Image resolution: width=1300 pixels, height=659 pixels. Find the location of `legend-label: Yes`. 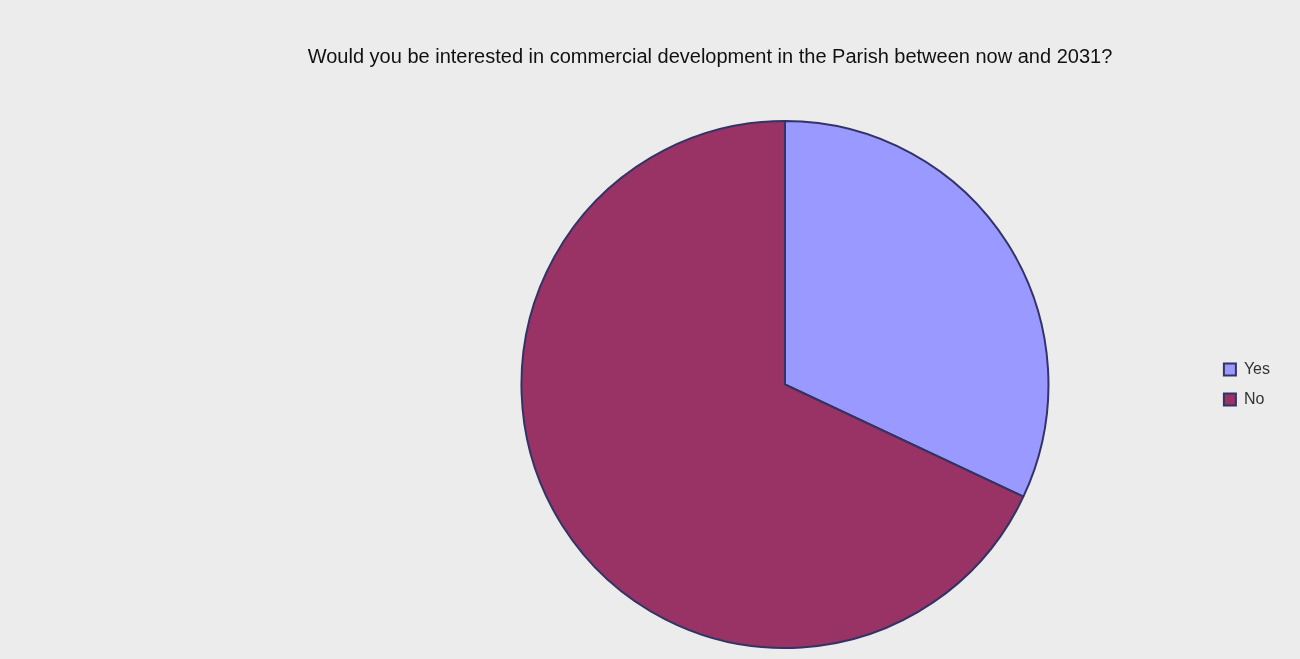

legend-label: Yes is located at coordinates (1257, 368).